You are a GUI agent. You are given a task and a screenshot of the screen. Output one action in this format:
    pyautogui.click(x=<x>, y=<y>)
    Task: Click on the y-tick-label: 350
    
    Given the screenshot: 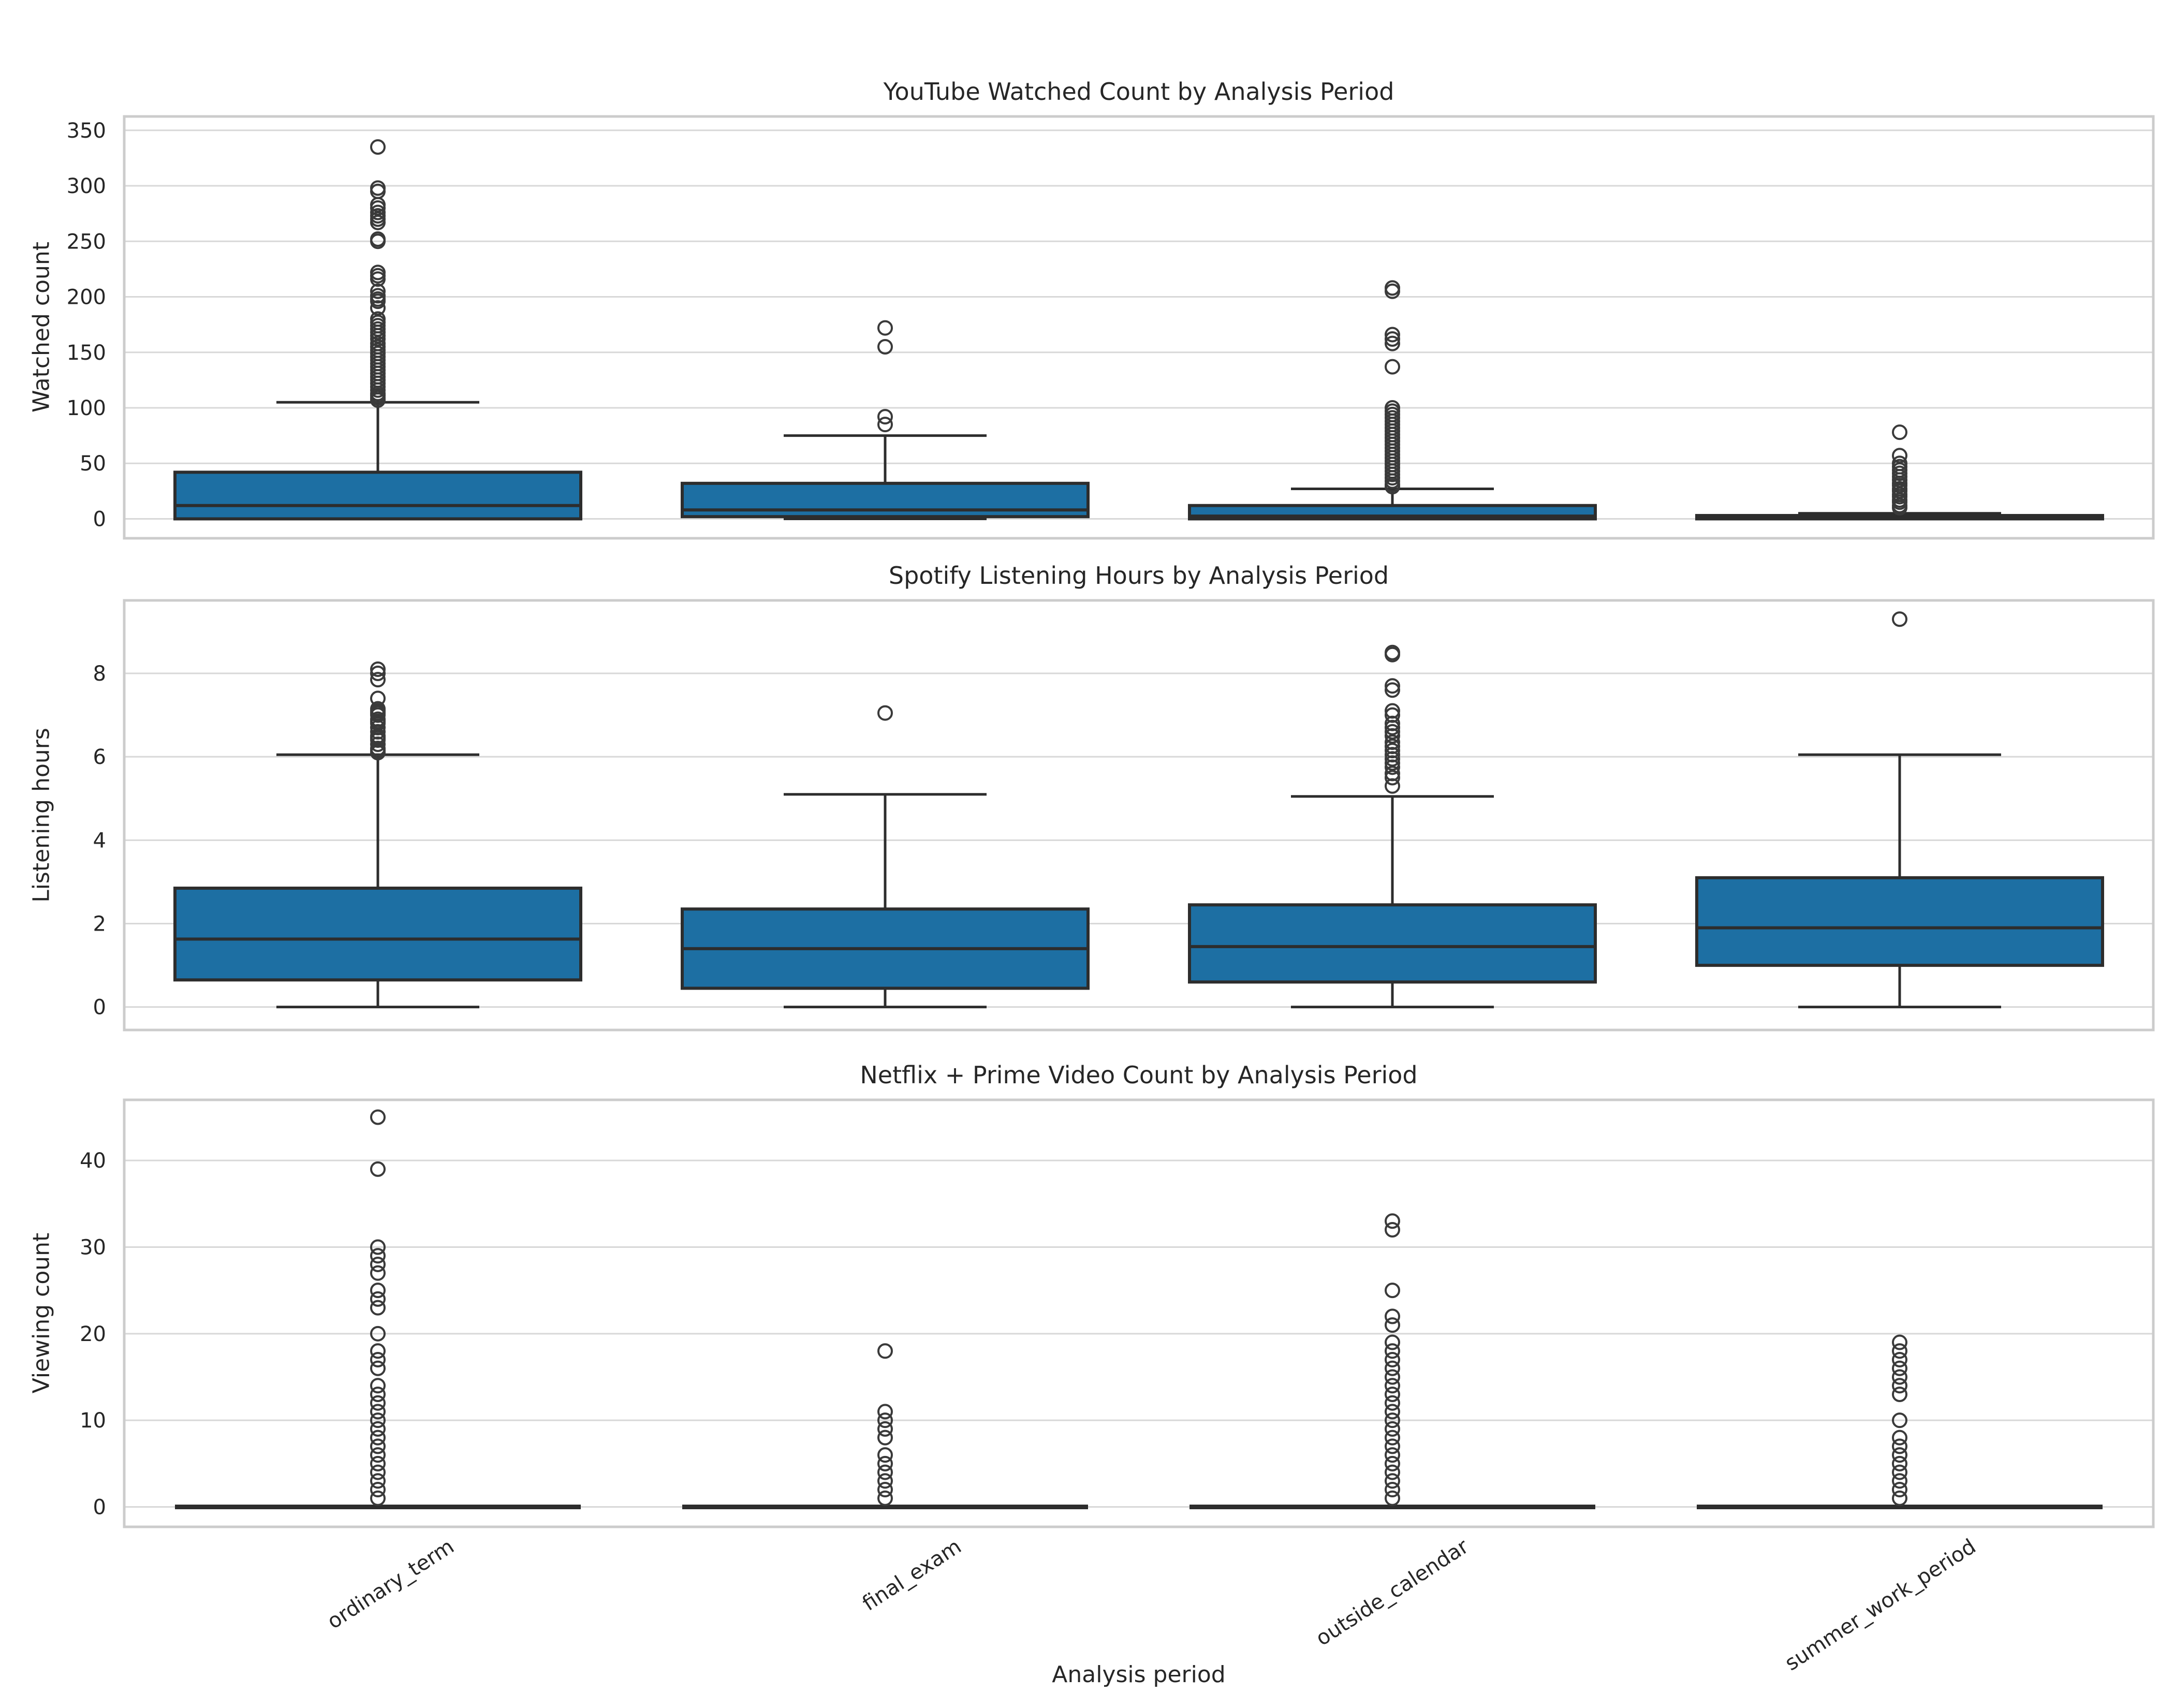 What is the action you would take?
    pyautogui.click(x=86, y=131)
    